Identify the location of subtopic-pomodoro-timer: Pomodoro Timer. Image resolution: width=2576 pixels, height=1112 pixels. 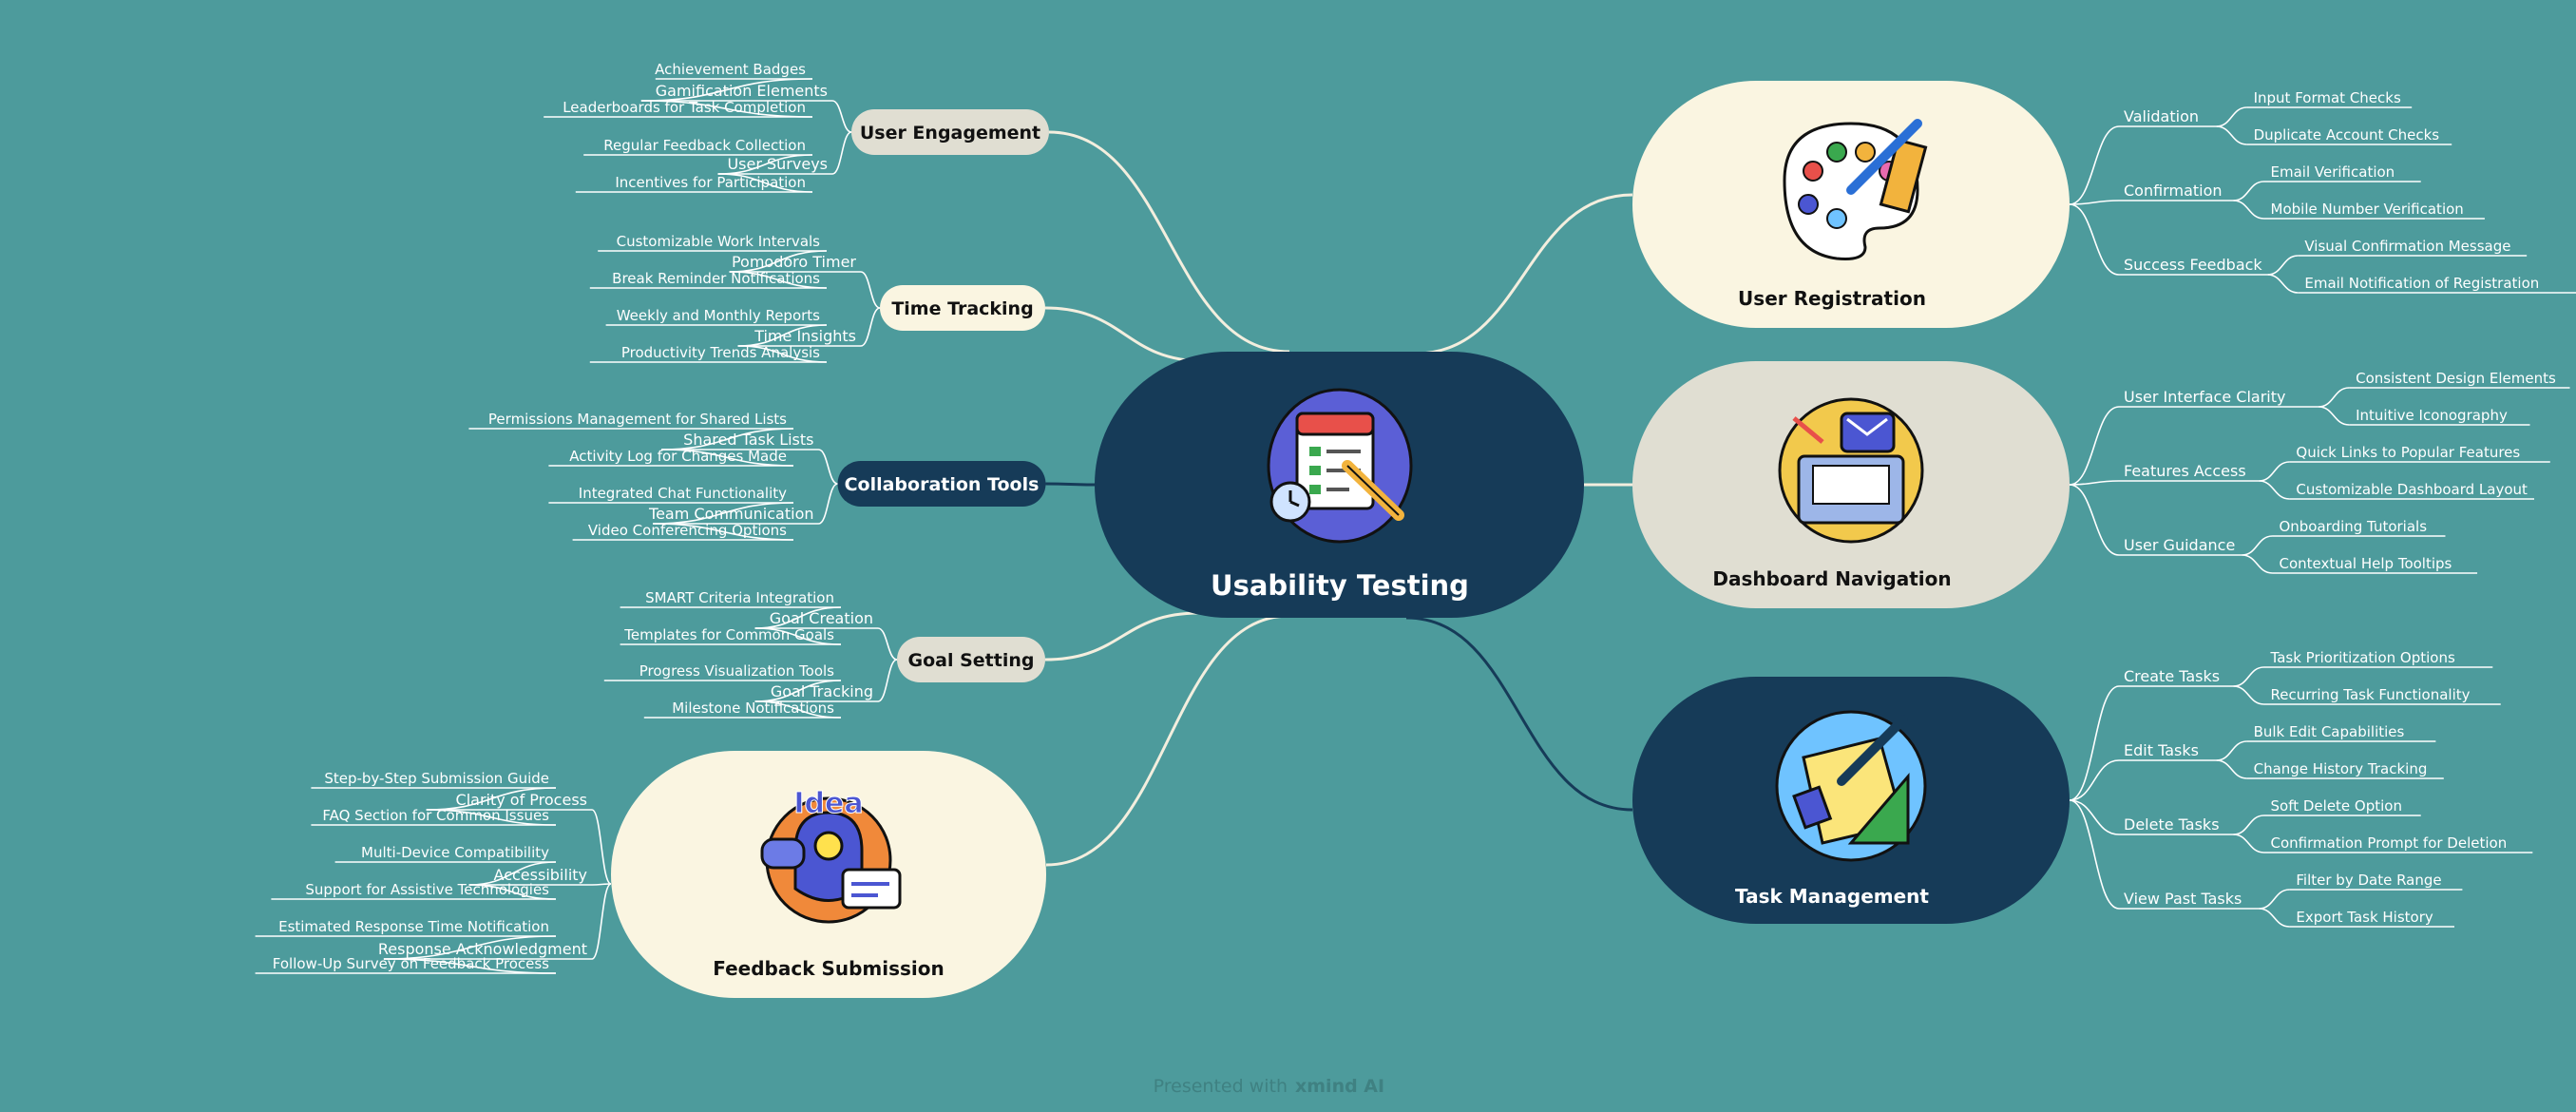
(795, 263).